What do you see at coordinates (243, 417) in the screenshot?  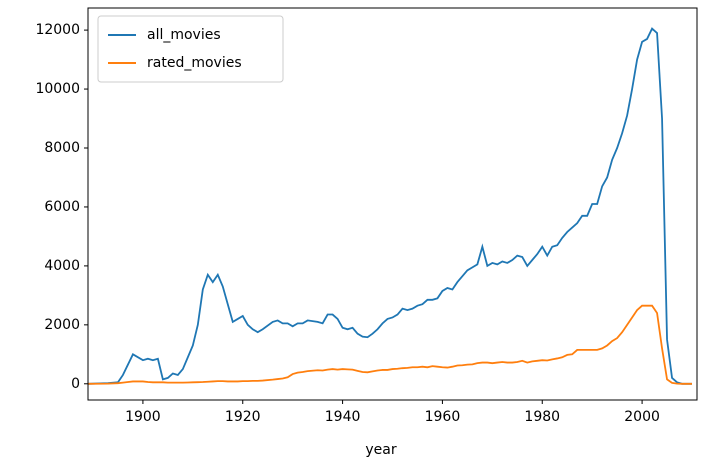 I see `x-tick-label: 1920` at bounding box center [243, 417].